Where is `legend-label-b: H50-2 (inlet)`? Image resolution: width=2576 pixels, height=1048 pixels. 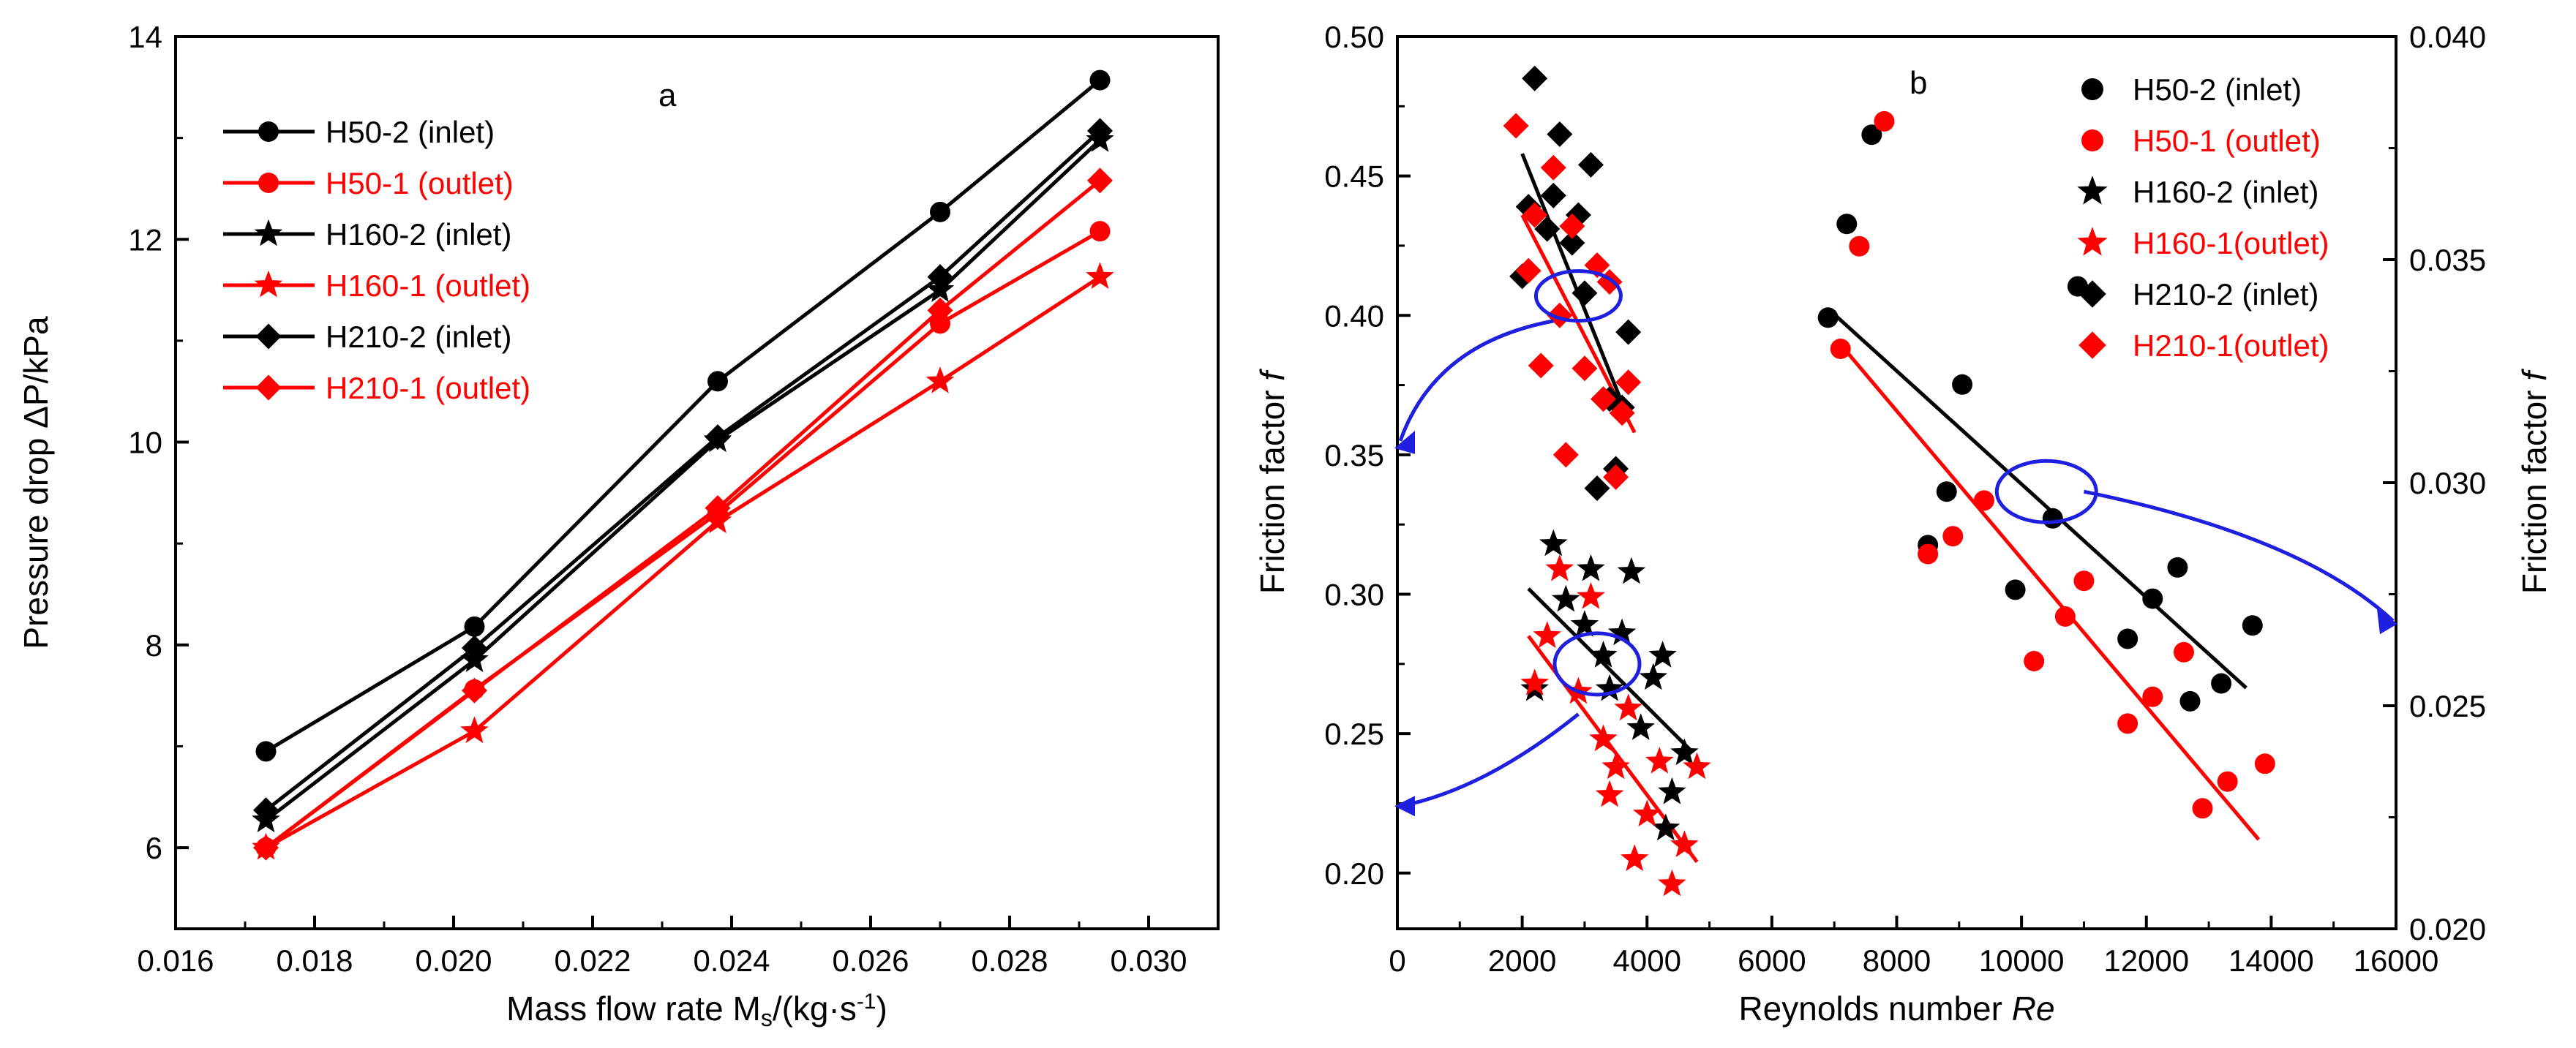 legend-label-b: H50-2 (inlet) is located at coordinates (2217, 90).